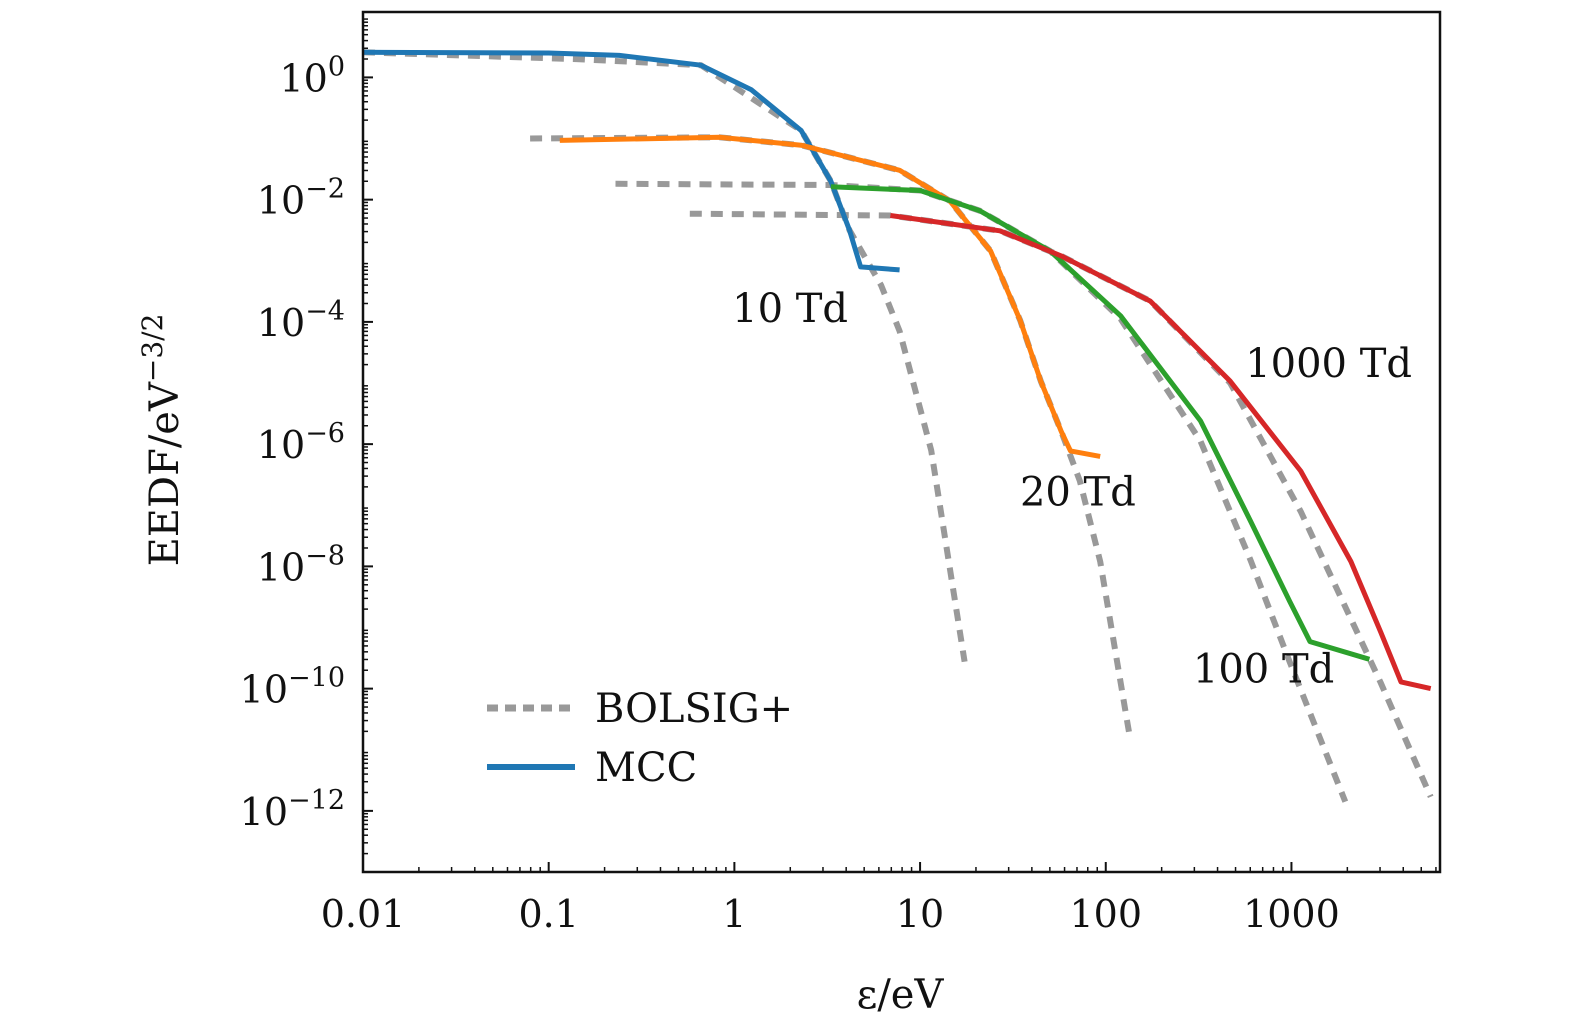  What do you see at coordinates (694, 709) in the screenshot?
I see `legend-bolsig-label: BOLSIG+` at bounding box center [694, 709].